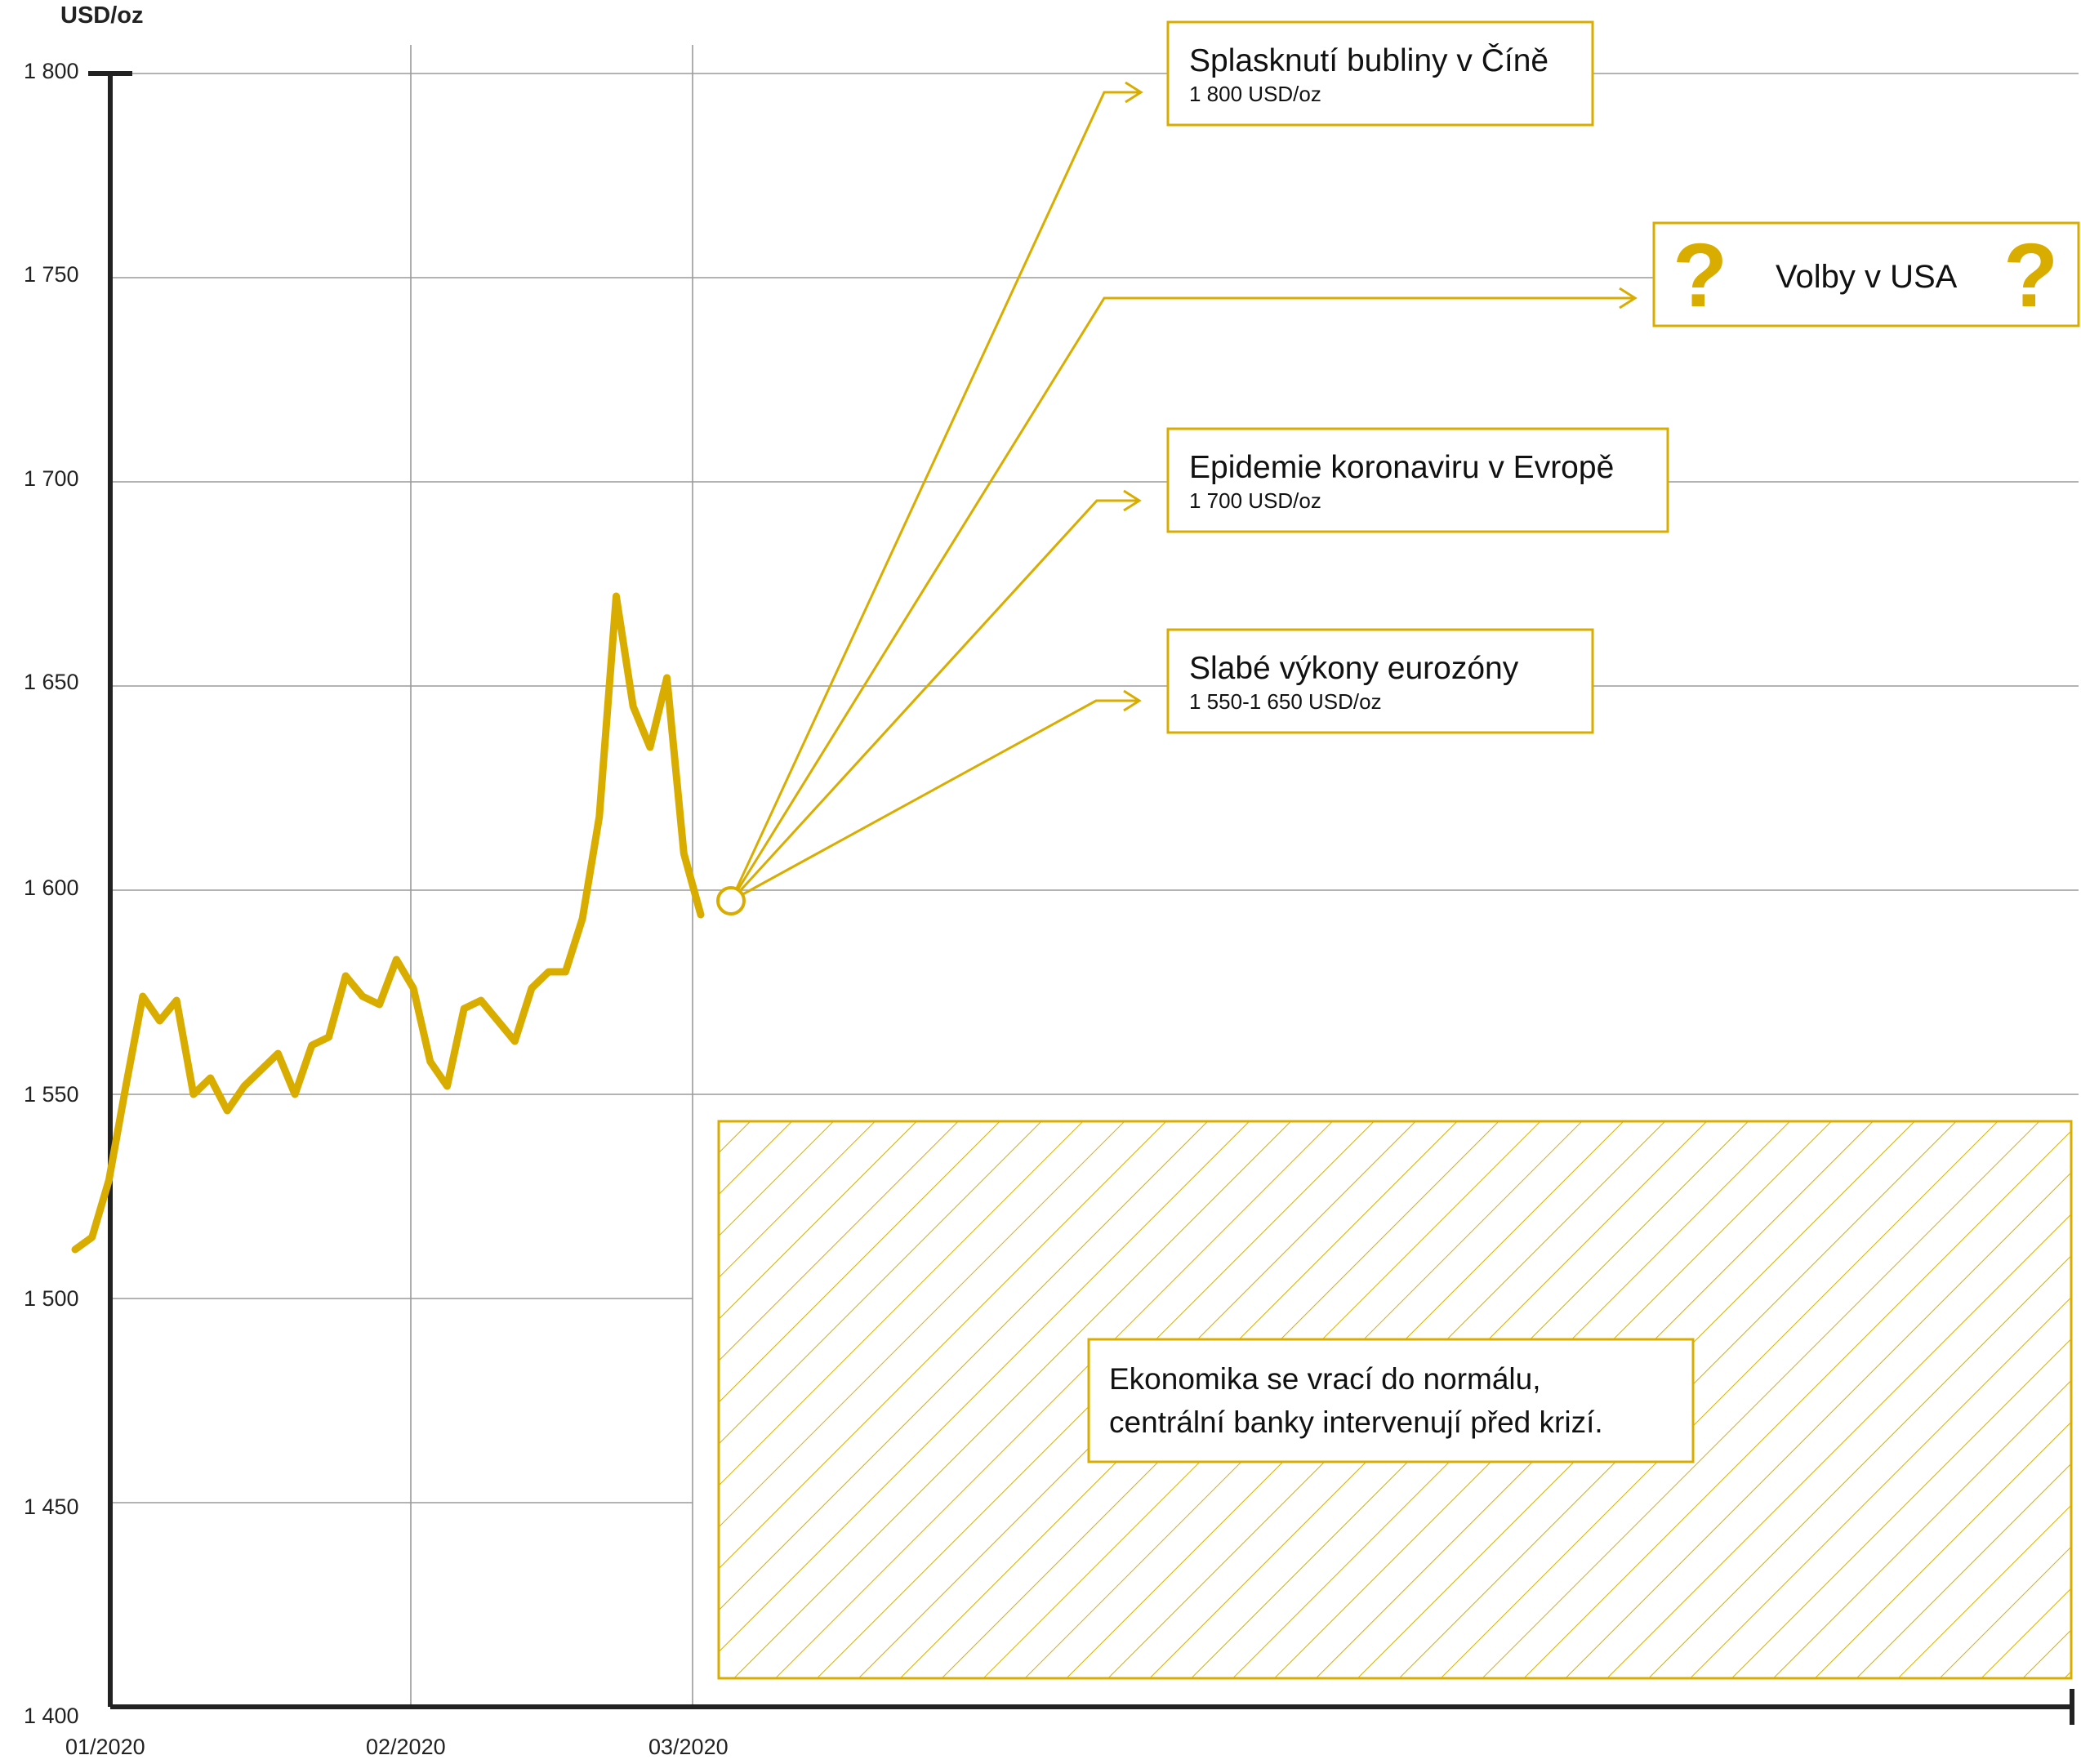 Image resolution: width=2081 pixels, height=1764 pixels. I want to click on scenario-line-1: Ekonomika se vrací do normálu,, so click(1325, 1379).